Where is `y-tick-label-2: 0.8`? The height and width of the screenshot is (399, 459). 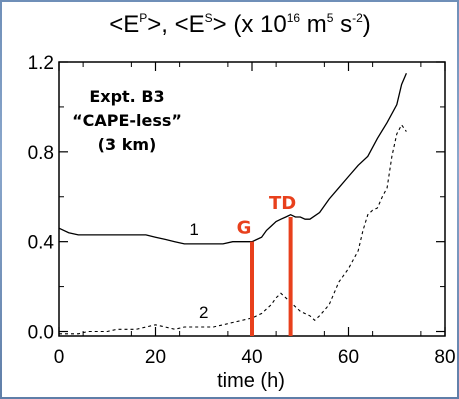
y-tick-label-2: 0.8 is located at coordinates (41, 153).